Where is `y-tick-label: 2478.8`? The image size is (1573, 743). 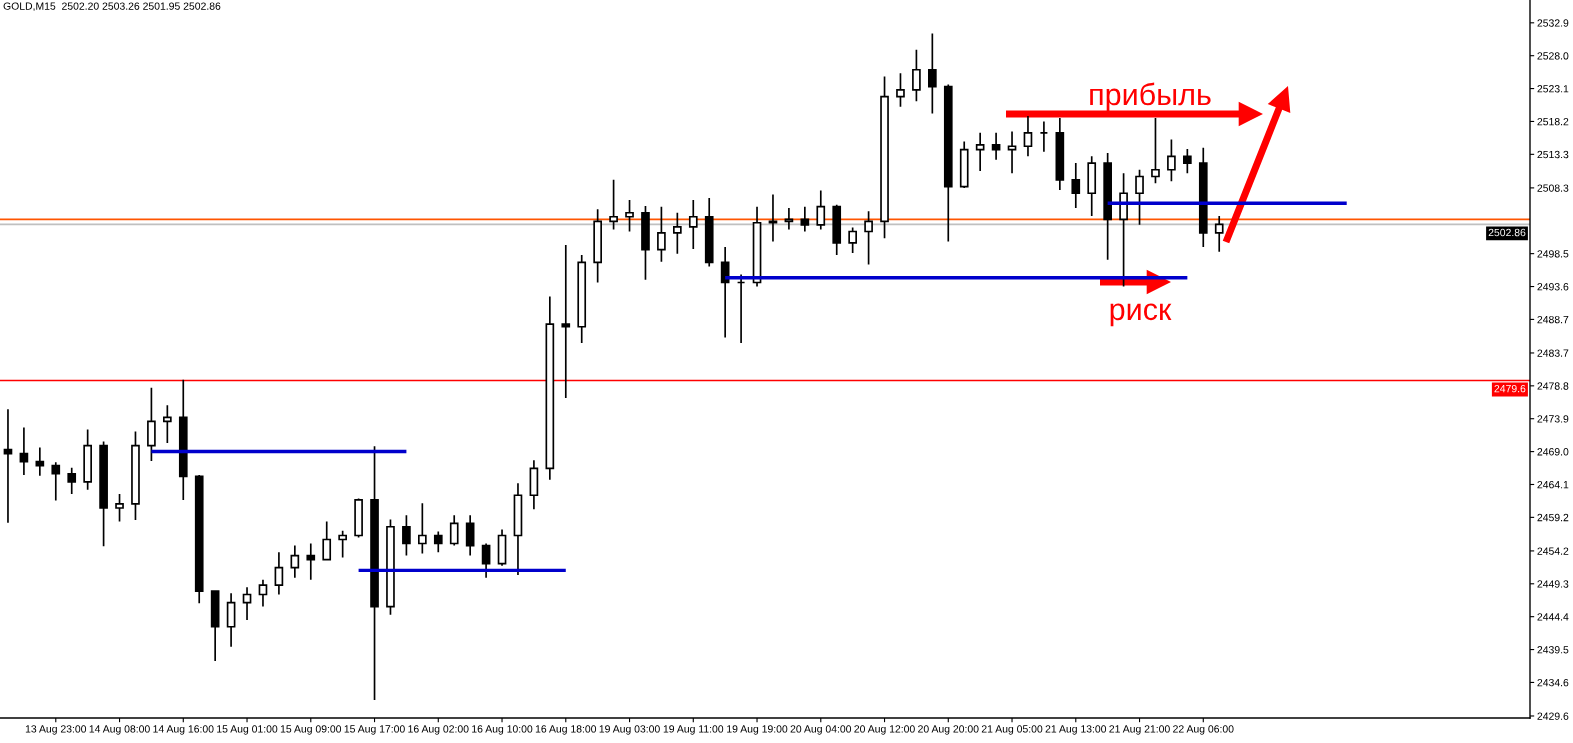 y-tick-label: 2478.8 is located at coordinates (1553, 386).